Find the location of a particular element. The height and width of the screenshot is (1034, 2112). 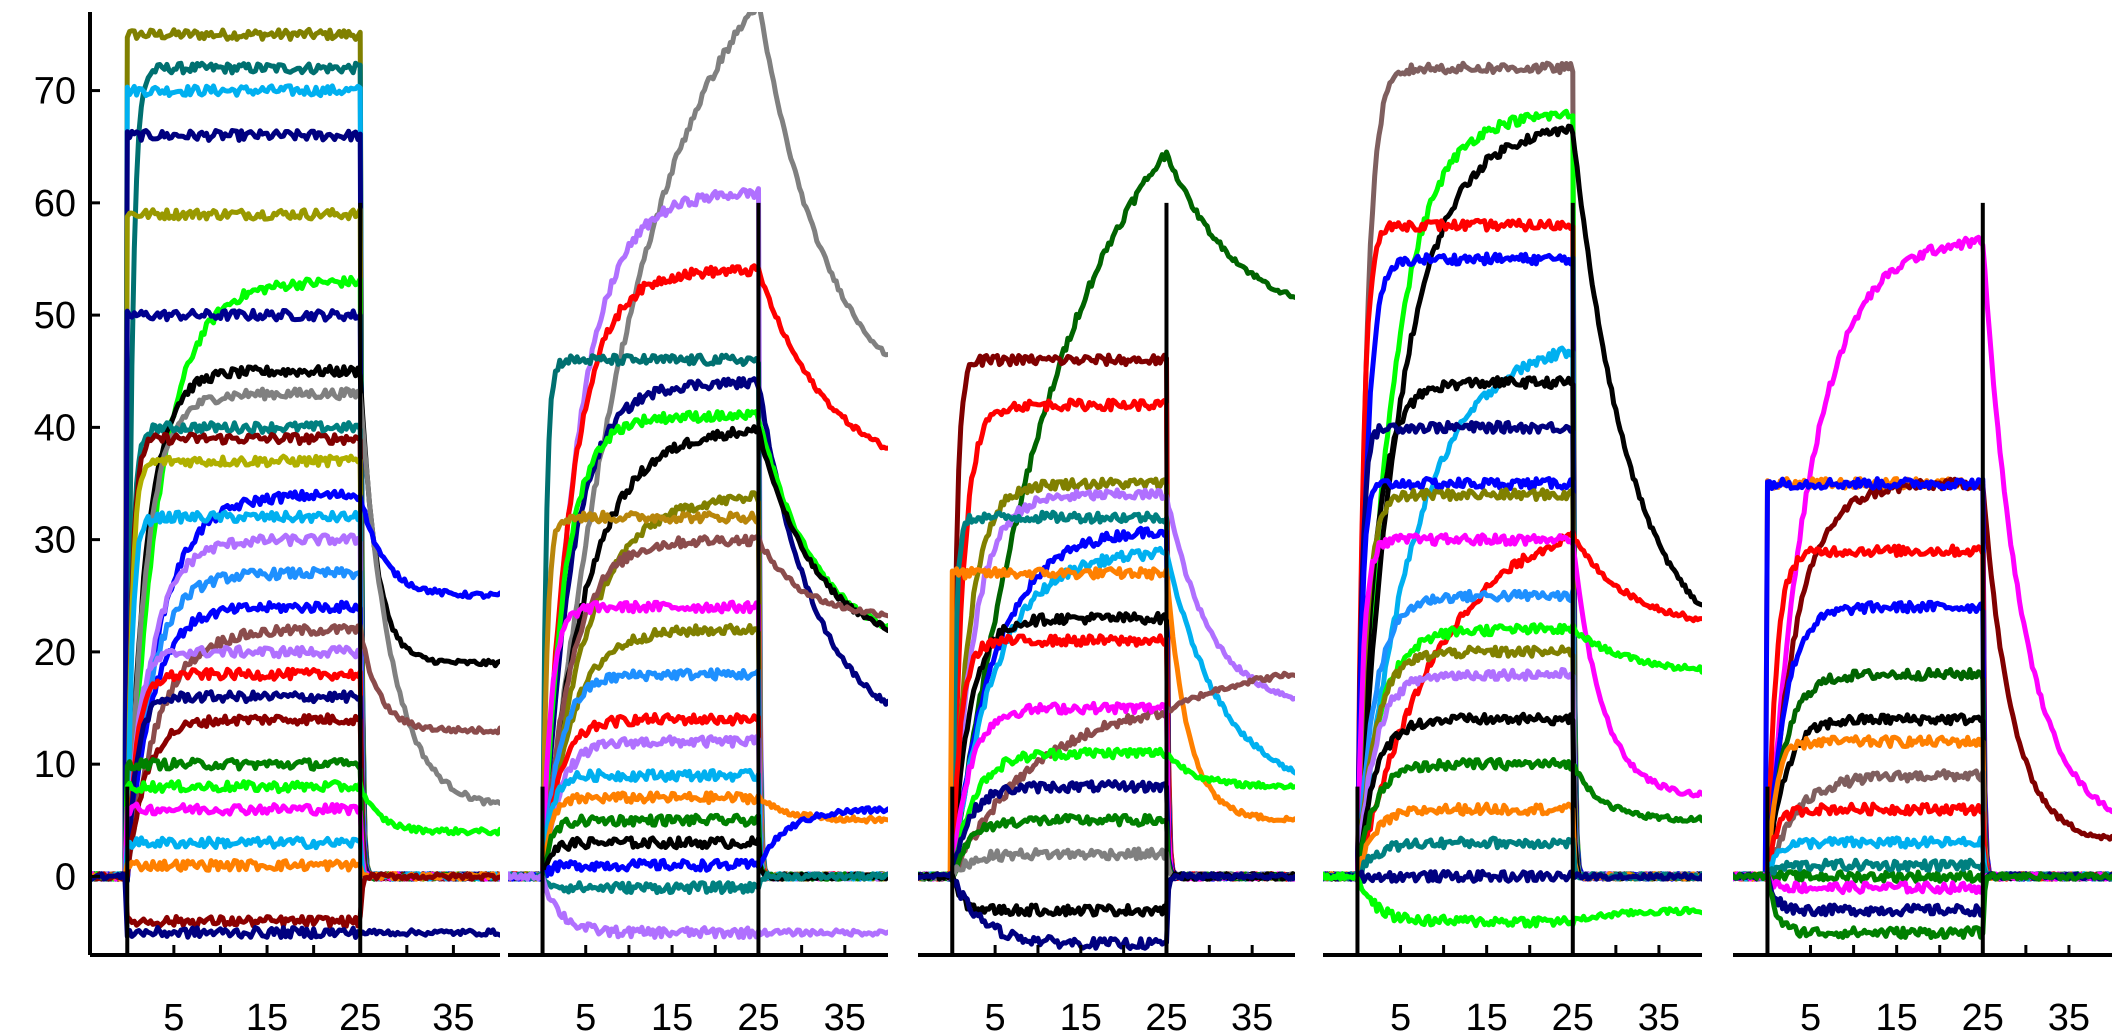

y-tick-label: 30 is located at coordinates (55, 541).